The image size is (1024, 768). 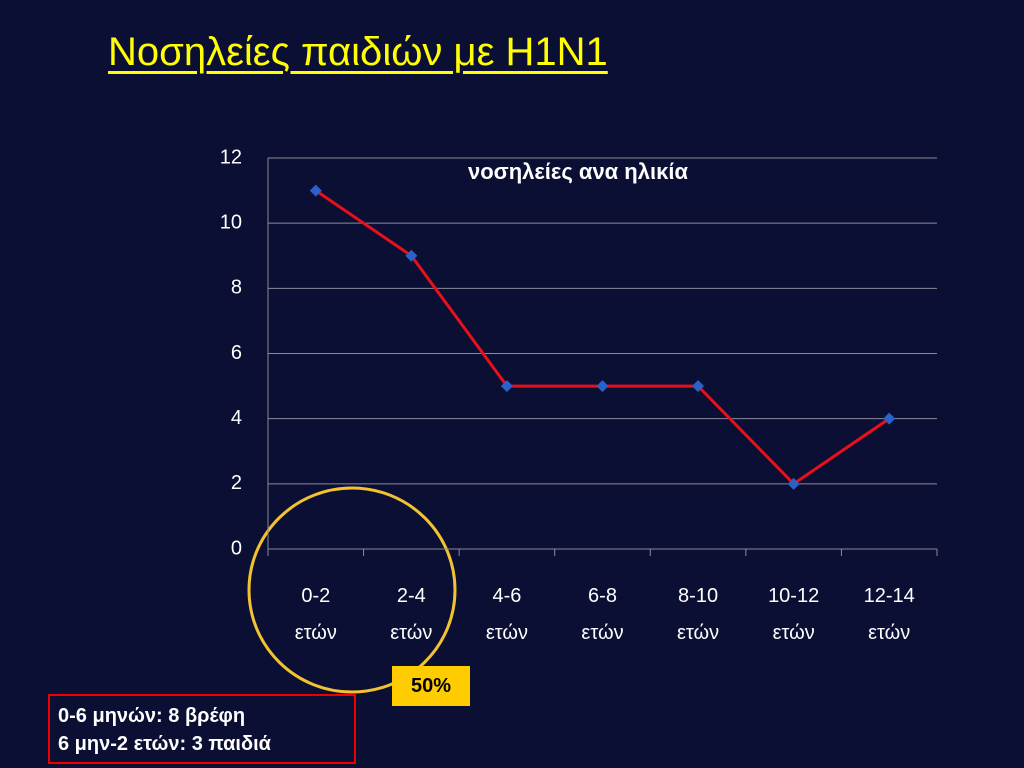 What do you see at coordinates (431, 686) in the screenshot?
I see `highlight-label: 50%` at bounding box center [431, 686].